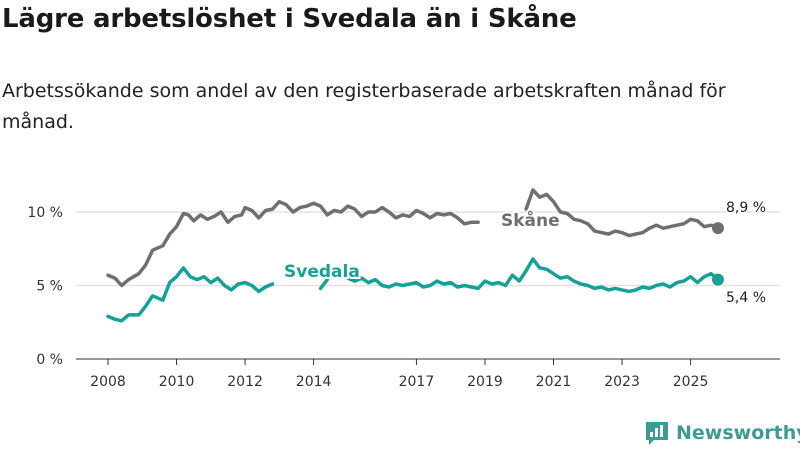  Describe the element at coordinates (45, 213) in the screenshot. I see `y-tick-label: 10 %` at that location.